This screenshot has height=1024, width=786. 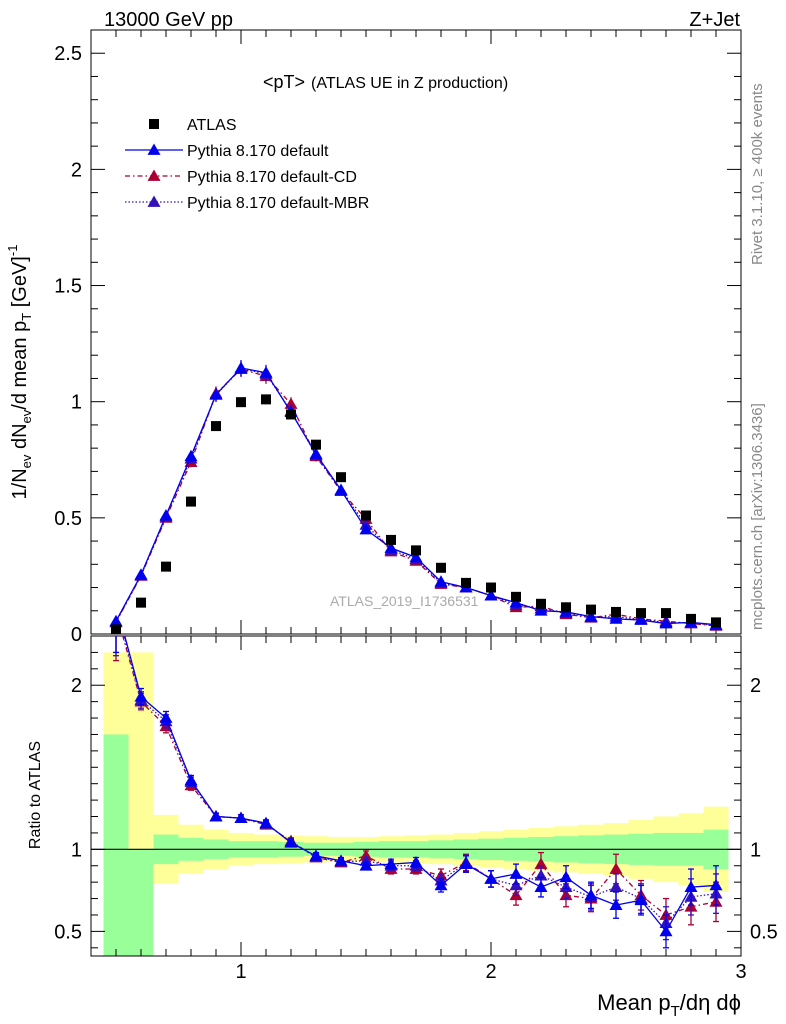 I want to click on plot-title-main: <pT>, so click(x=284, y=82).